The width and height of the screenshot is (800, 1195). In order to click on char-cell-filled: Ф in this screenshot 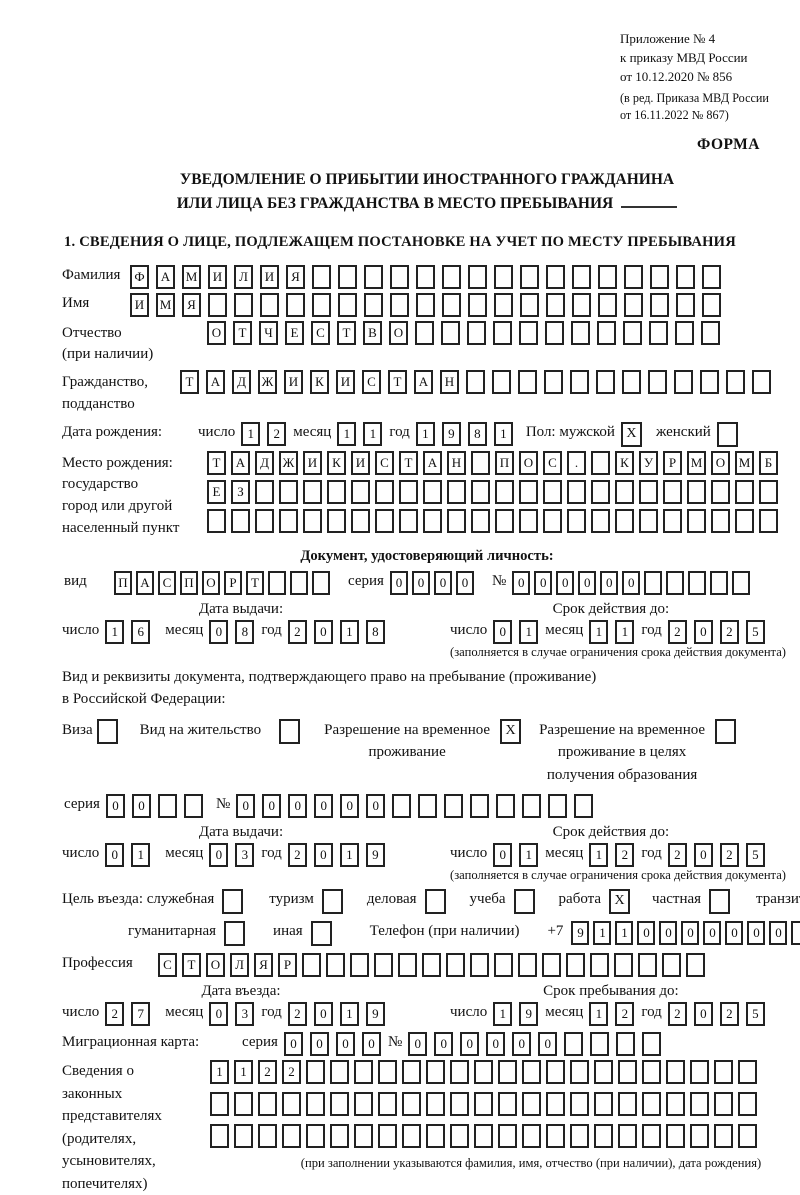, I will do `click(139, 276)`.